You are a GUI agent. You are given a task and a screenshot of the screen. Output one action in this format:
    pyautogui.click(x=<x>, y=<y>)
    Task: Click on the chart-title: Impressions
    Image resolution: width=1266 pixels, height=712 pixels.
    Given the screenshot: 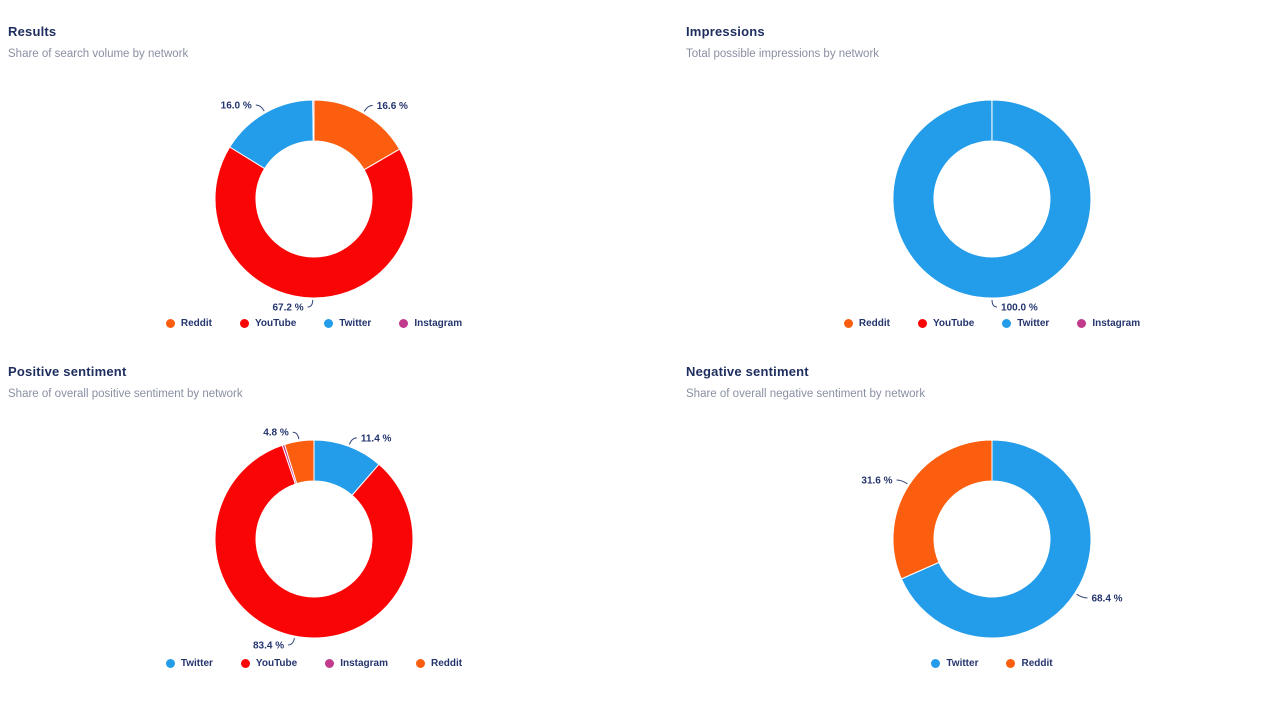 What is the action you would take?
    pyautogui.click(x=725, y=31)
    